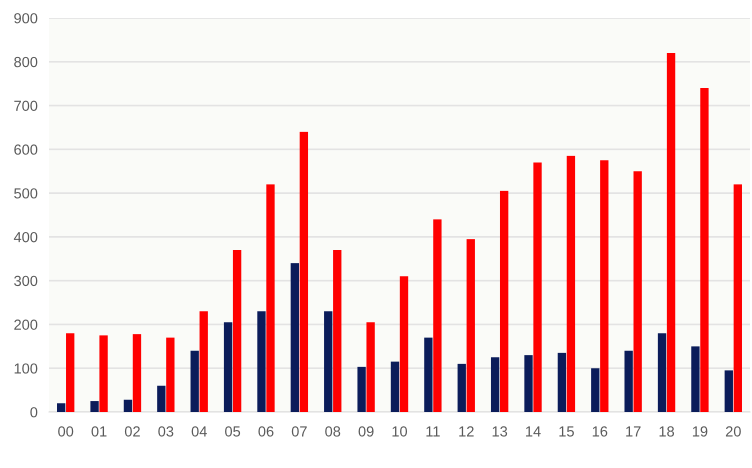 The image size is (752, 468). I want to click on y-tick-label: 400, so click(26, 237).